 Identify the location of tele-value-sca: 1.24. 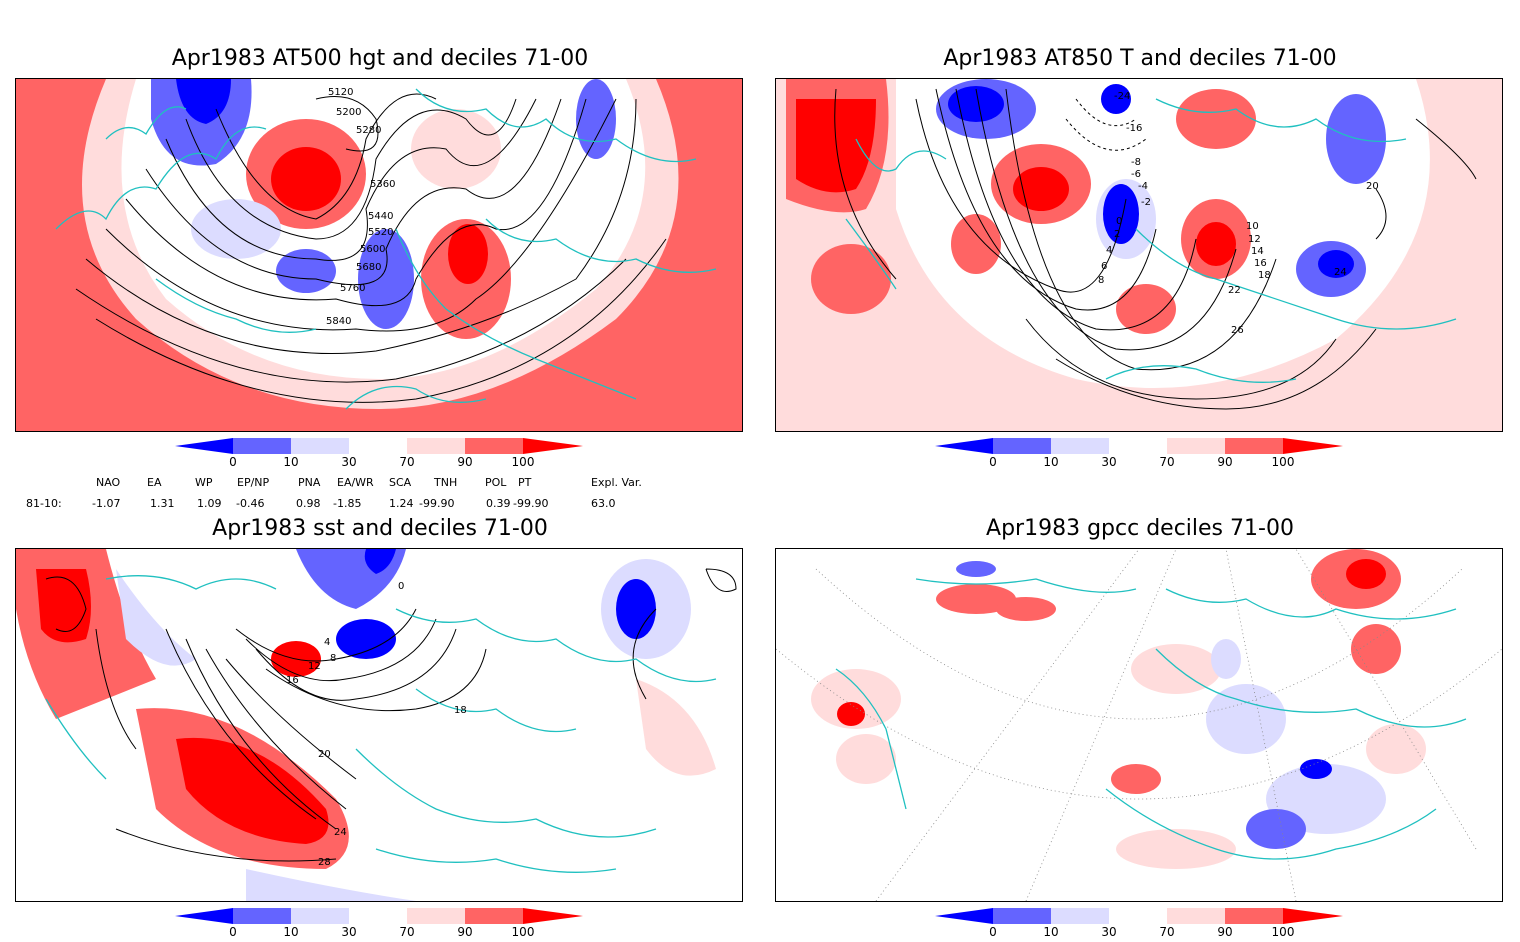
(401, 503).